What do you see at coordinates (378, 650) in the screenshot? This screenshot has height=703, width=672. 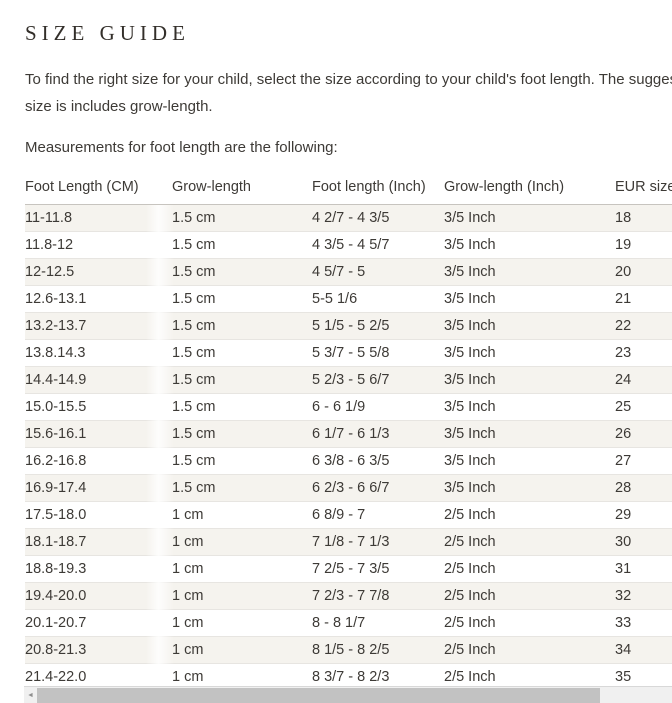 I see `table-cell: 8 1/5 - 8 2/5` at bounding box center [378, 650].